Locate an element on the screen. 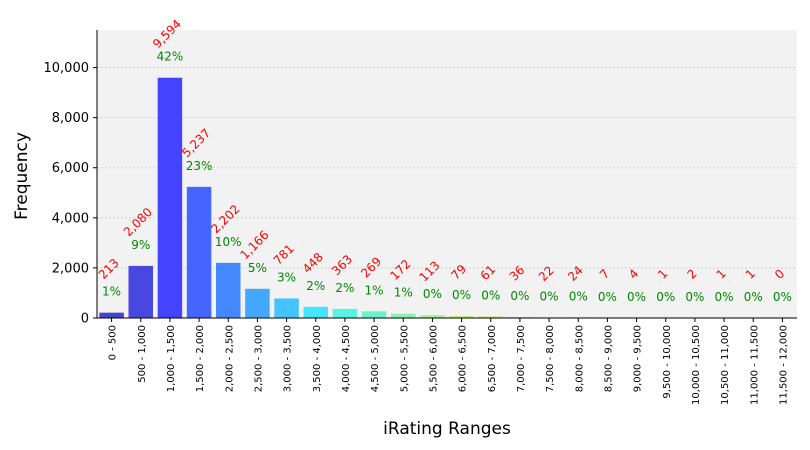 This screenshot has width=810, height=450. percent-label: 3% is located at coordinates (286, 277).